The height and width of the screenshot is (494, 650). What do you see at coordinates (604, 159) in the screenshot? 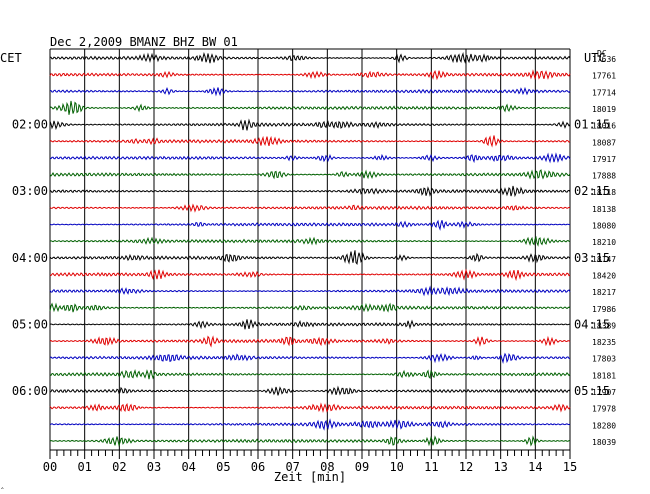
I see `offset-count-label: 17917` at bounding box center [604, 159].